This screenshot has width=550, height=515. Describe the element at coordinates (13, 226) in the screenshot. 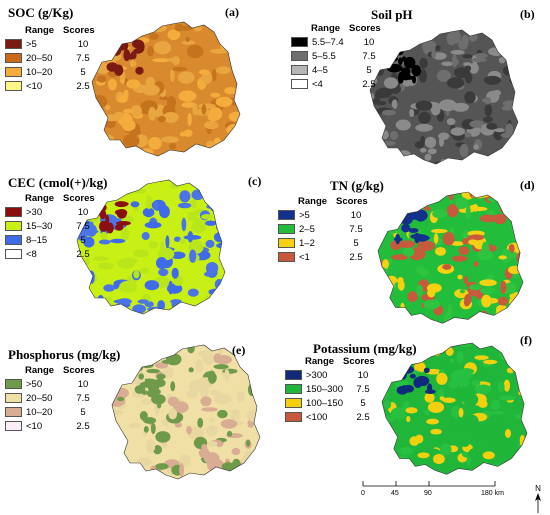

I see `legend-swatch` at that location.